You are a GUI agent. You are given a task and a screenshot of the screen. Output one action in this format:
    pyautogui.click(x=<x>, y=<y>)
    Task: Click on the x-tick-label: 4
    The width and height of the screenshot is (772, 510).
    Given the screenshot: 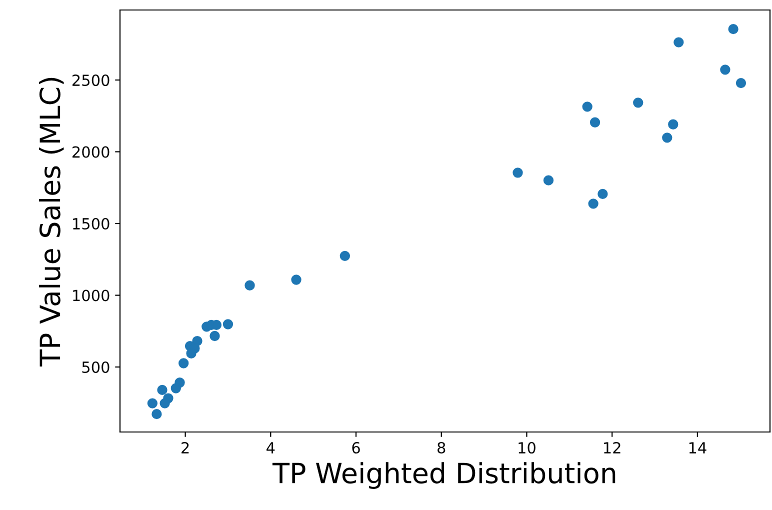 What is the action you would take?
    pyautogui.click(x=270, y=448)
    